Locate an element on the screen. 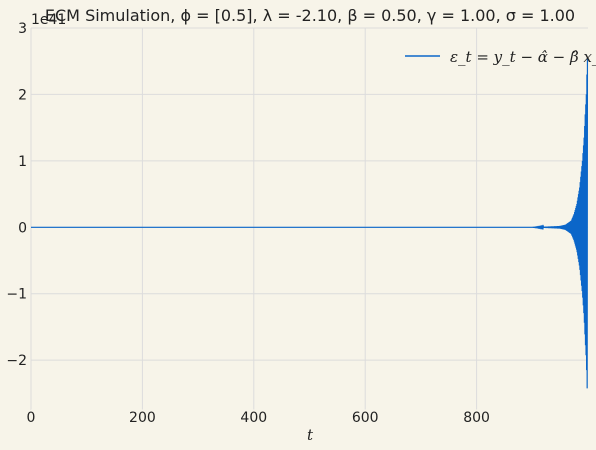  x-tick-label: 400 is located at coordinates (253, 418).